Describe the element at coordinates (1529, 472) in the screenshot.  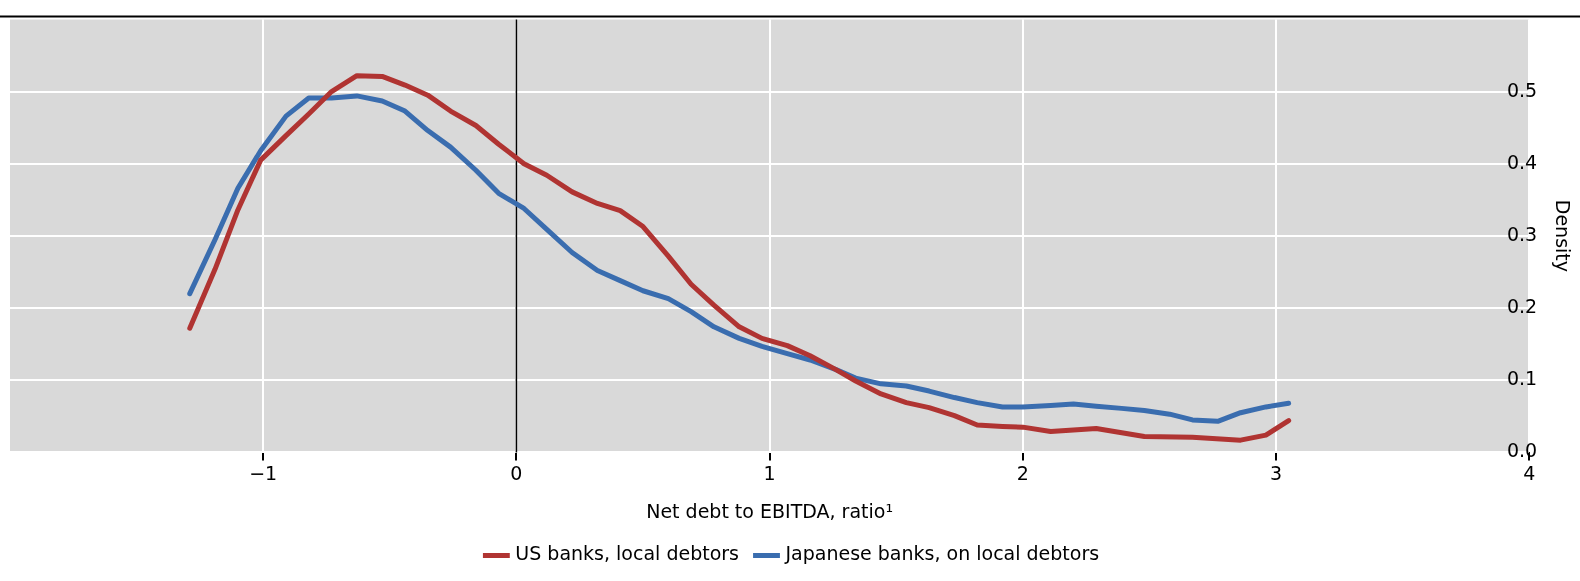
I see `x-tick-label: 4` at that location.